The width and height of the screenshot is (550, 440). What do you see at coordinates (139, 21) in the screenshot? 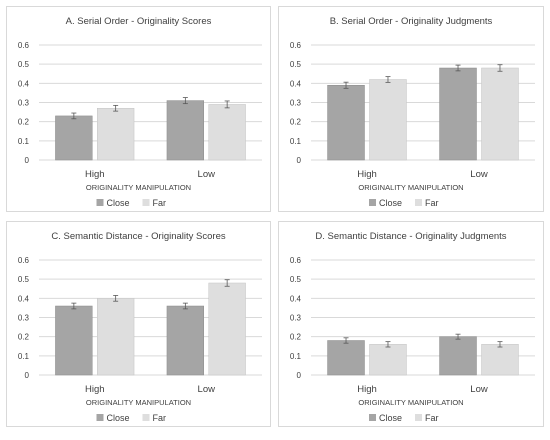
I see `chart-title: A. Serial Order - Originality Scores` at bounding box center [139, 21].